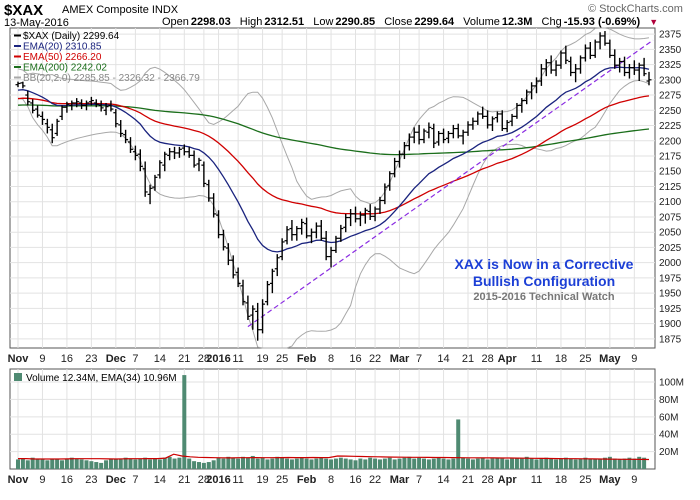 This screenshot has width=700, height=500. Describe the element at coordinates (634, 480) in the screenshot. I see `volume-x-tick-label: 9` at that location.